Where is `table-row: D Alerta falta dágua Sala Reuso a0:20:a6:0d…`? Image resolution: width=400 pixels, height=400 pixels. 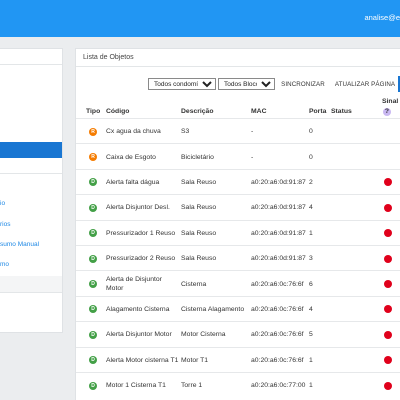
table-row: D Alerta falta dágua Sala Reuso a0:20:a6:0d… is located at coordinates (238, 181).